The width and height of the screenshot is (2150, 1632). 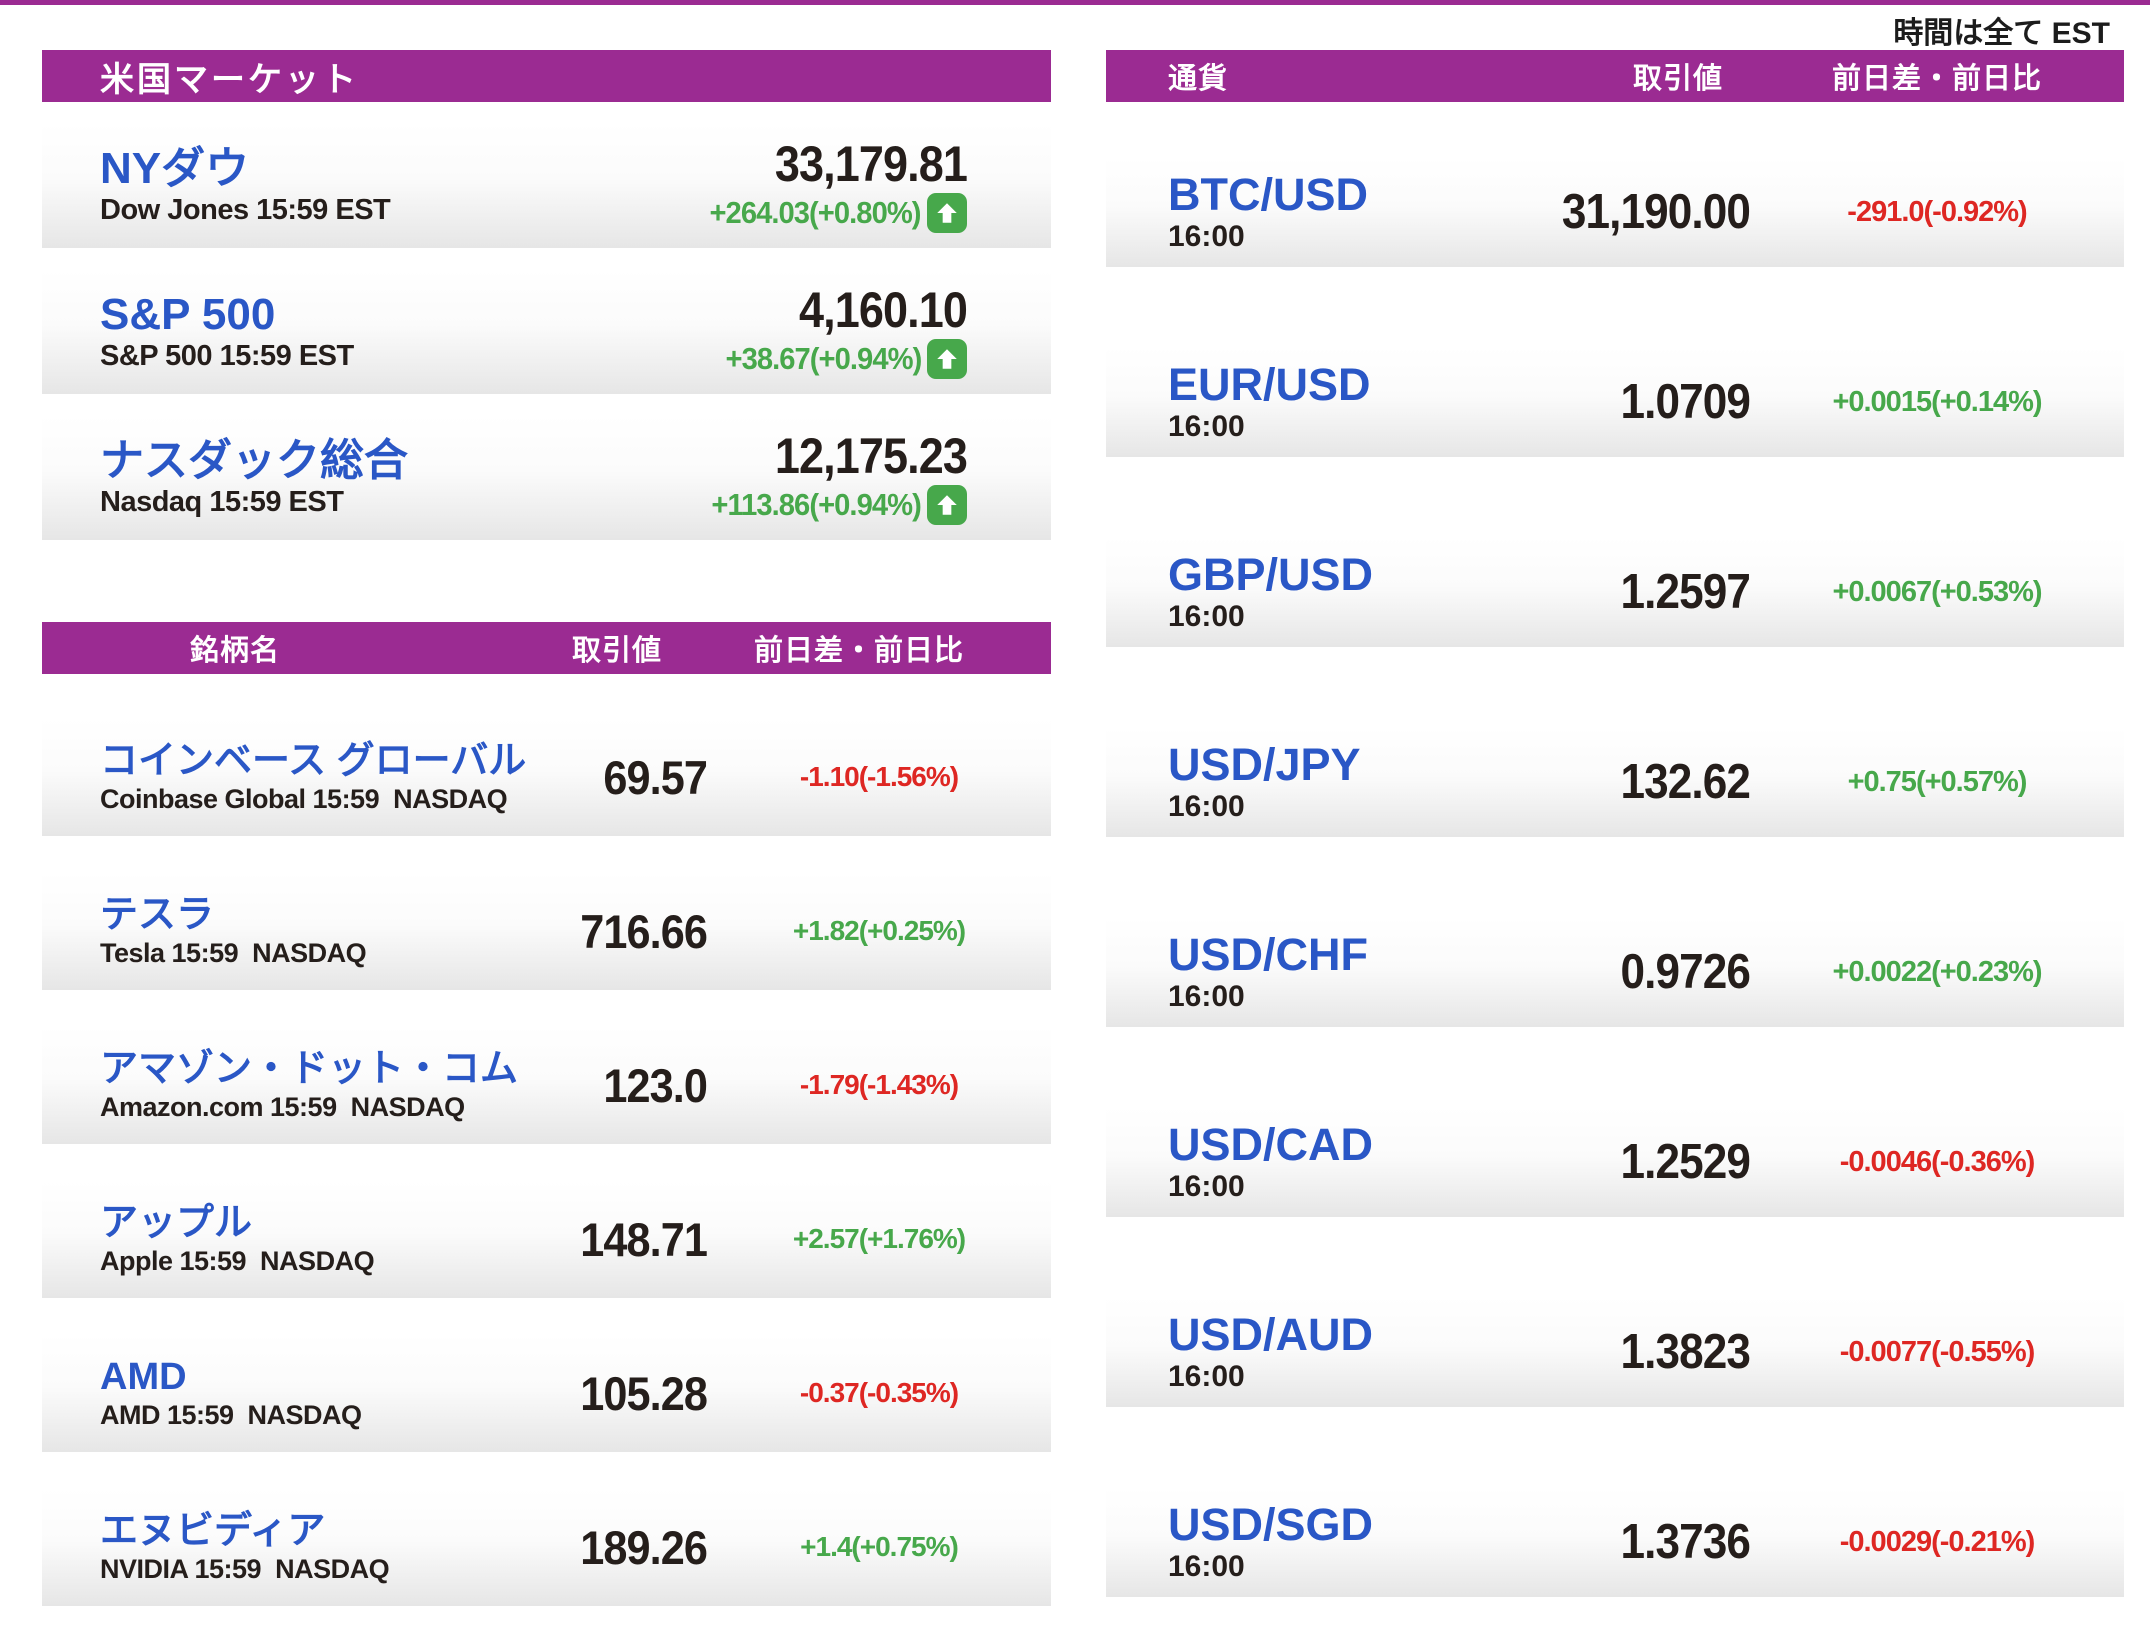 I want to click on currency-row-usdchf: USD/CHF 16:00 0.9726 +0.0022(+0.23%), so click(x=1615, y=972).